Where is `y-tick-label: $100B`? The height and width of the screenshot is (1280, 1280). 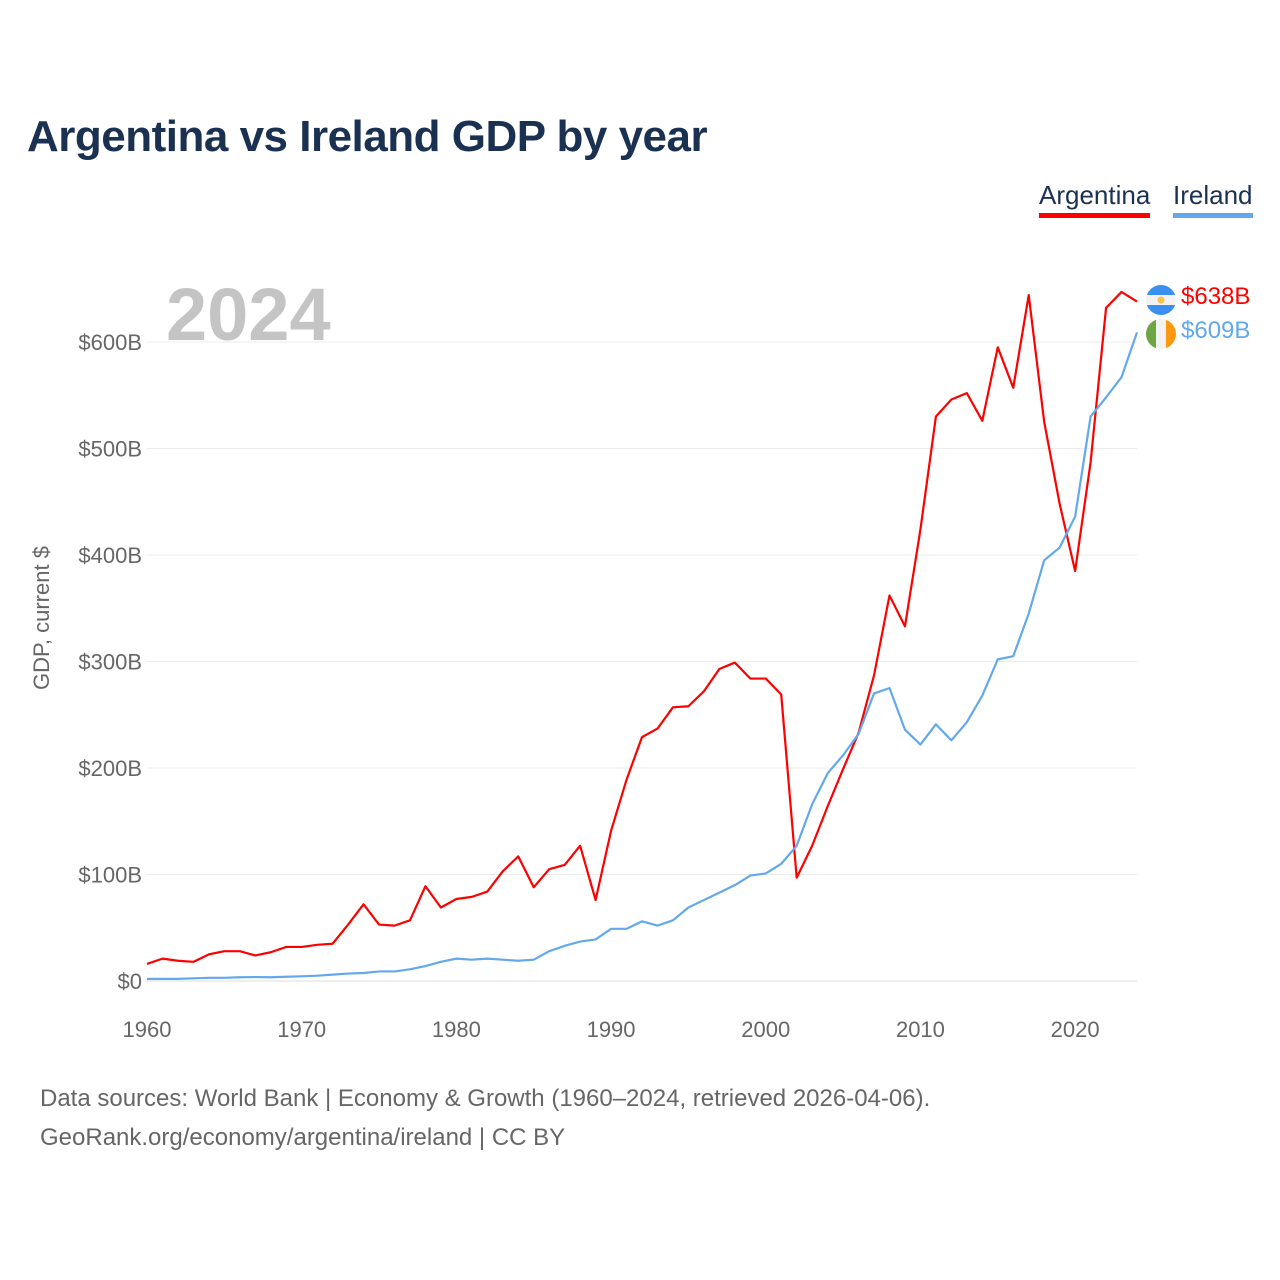 y-tick-label: $100B is located at coordinates (110, 875).